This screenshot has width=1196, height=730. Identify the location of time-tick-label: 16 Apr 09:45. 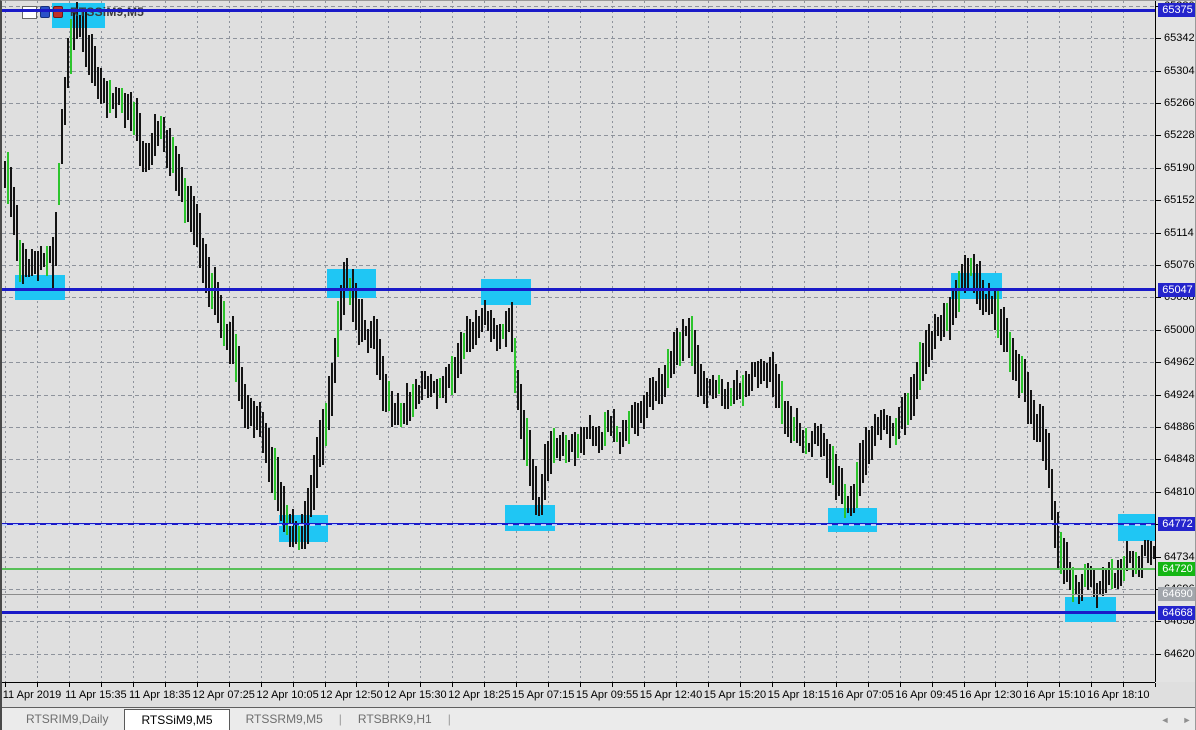
(926, 695).